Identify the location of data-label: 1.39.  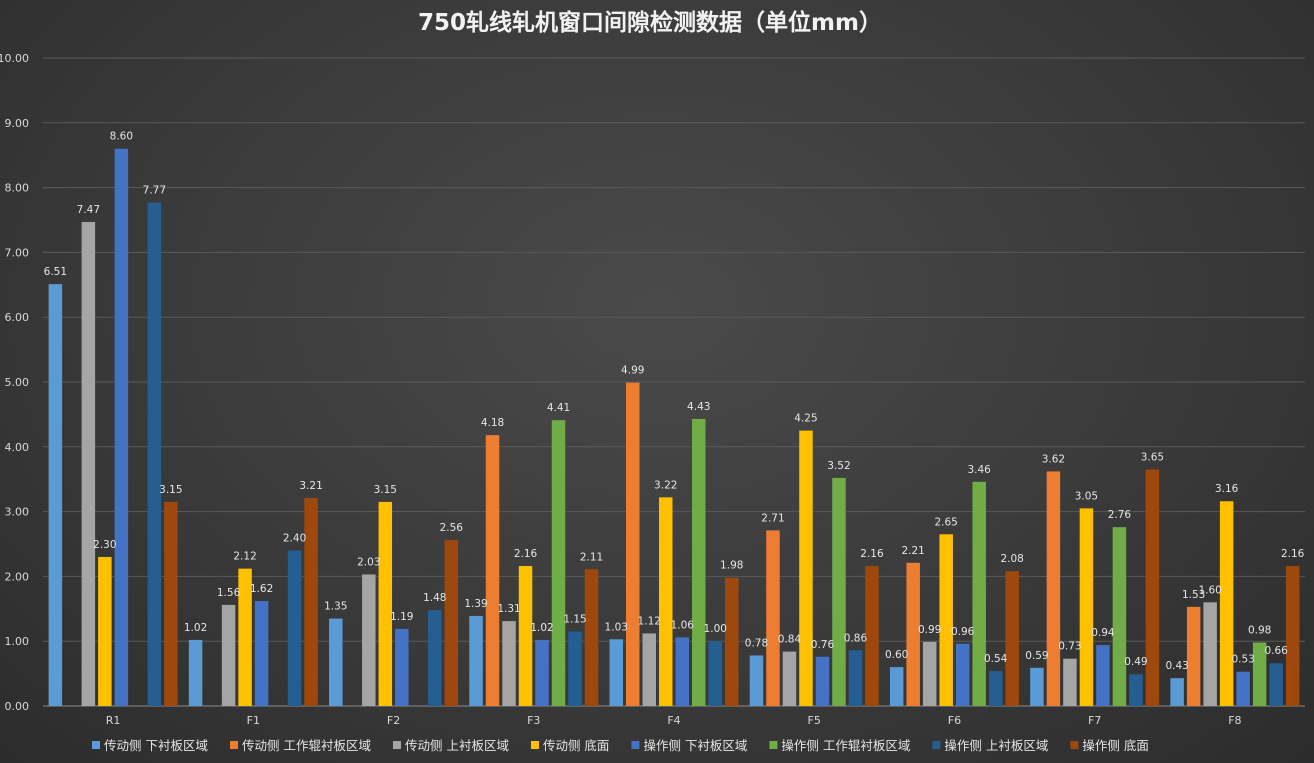
(475, 604).